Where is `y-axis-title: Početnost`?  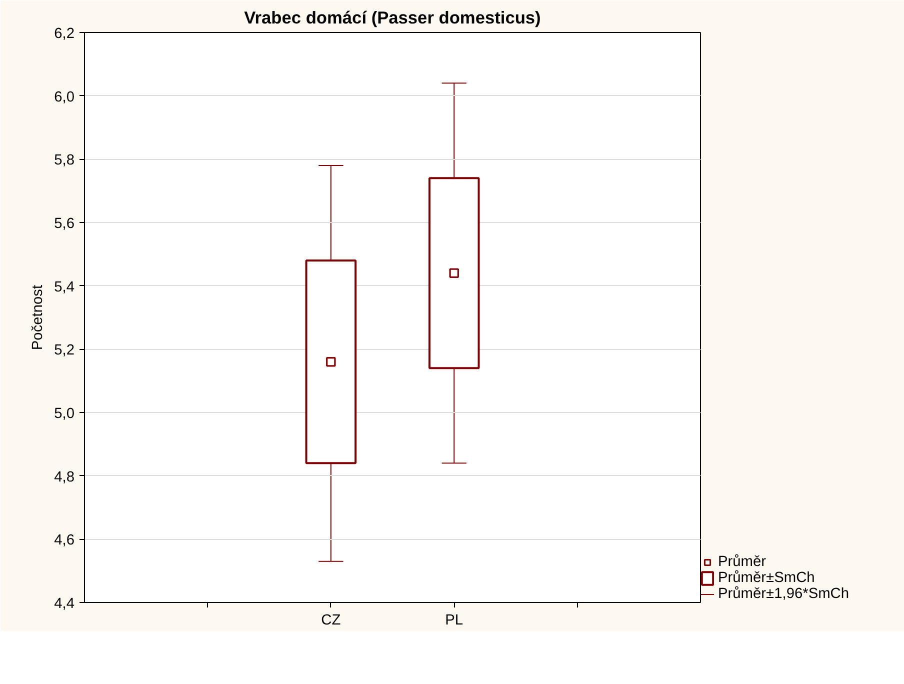
y-axis-title: Početnost is located at coordinates (38, 317).